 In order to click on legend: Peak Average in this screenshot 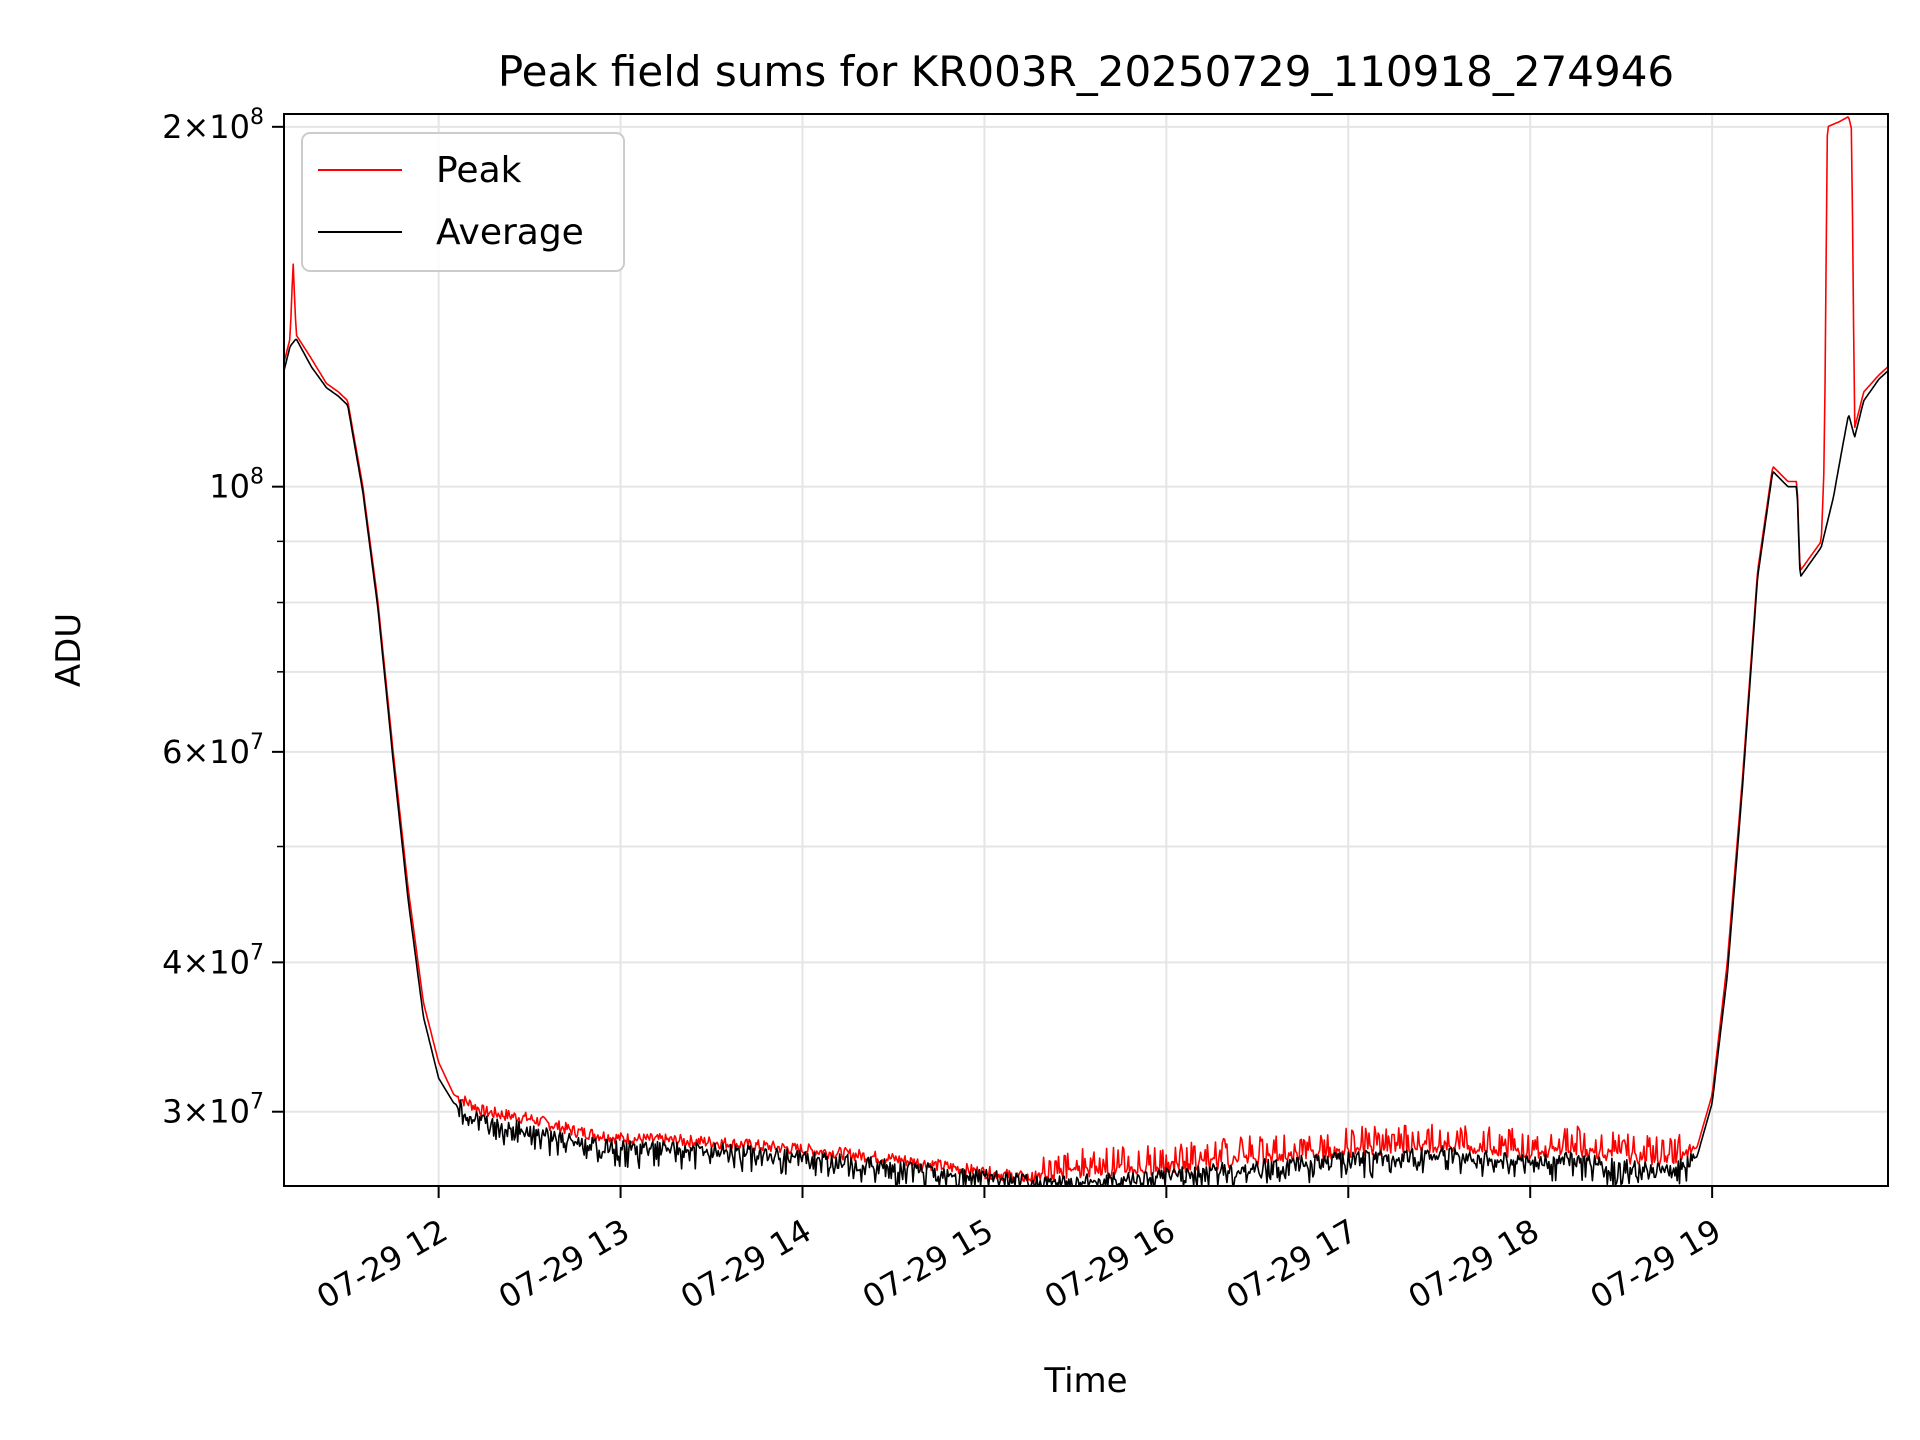, I will do `click(463, 202)`.